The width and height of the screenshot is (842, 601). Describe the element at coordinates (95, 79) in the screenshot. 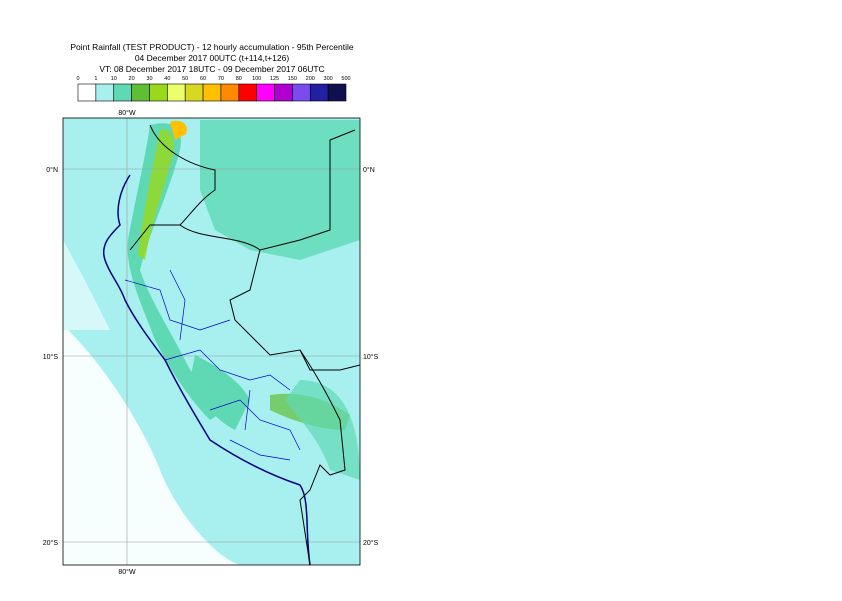

I see `legend-tick-label: 1` at that location.